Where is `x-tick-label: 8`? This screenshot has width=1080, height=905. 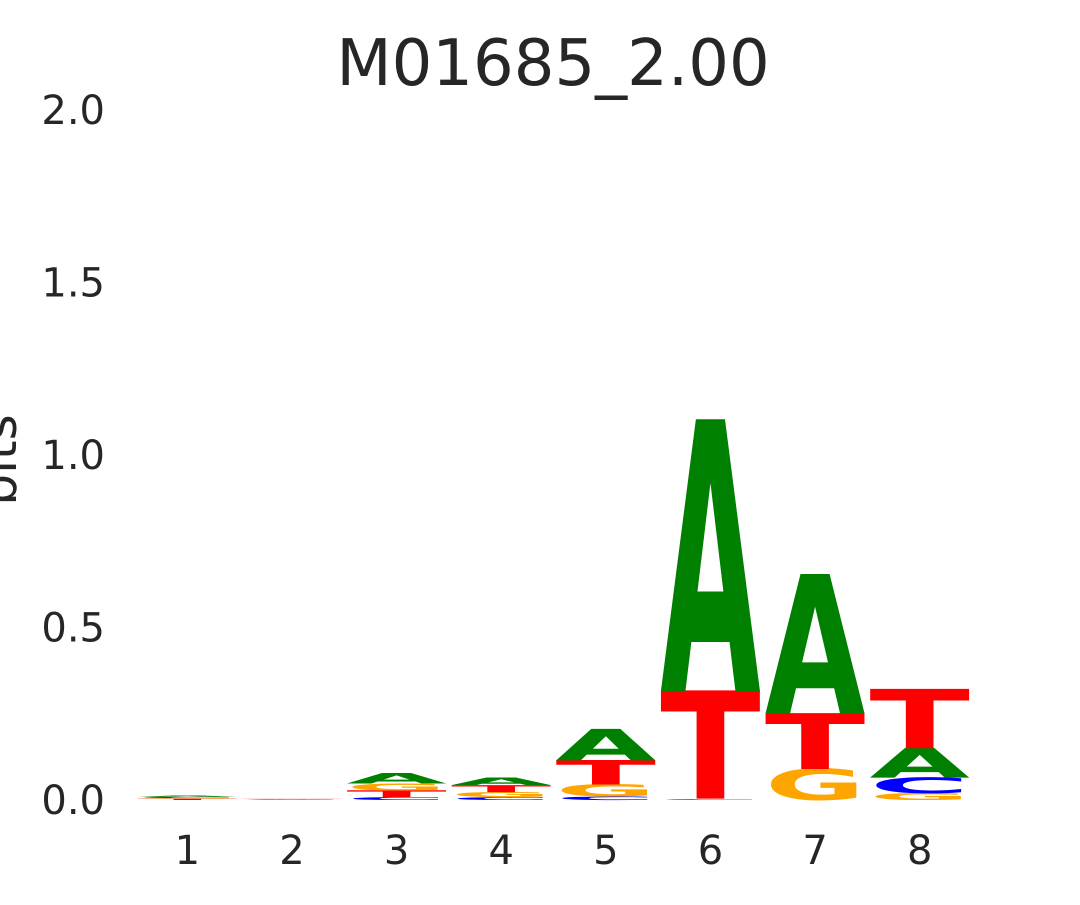
x-tick-label: 8 is located at coordinates (919, 851).